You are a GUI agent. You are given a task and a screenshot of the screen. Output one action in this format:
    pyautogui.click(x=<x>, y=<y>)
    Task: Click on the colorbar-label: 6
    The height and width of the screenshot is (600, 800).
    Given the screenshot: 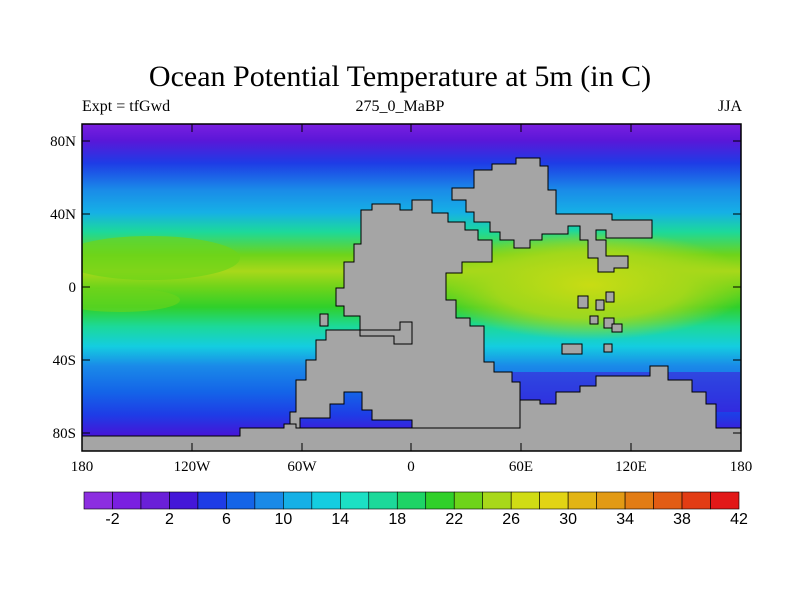 What is the action you would take?
    pyautogui.click(x=226, y=519)
    